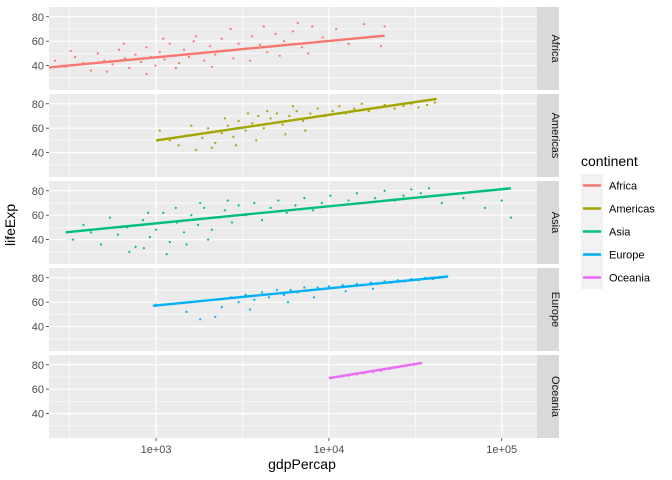  What do you see at coordinates (609, 161) in the screenshot?
I see `legend-title: continent` at bounding box center [609, 161].